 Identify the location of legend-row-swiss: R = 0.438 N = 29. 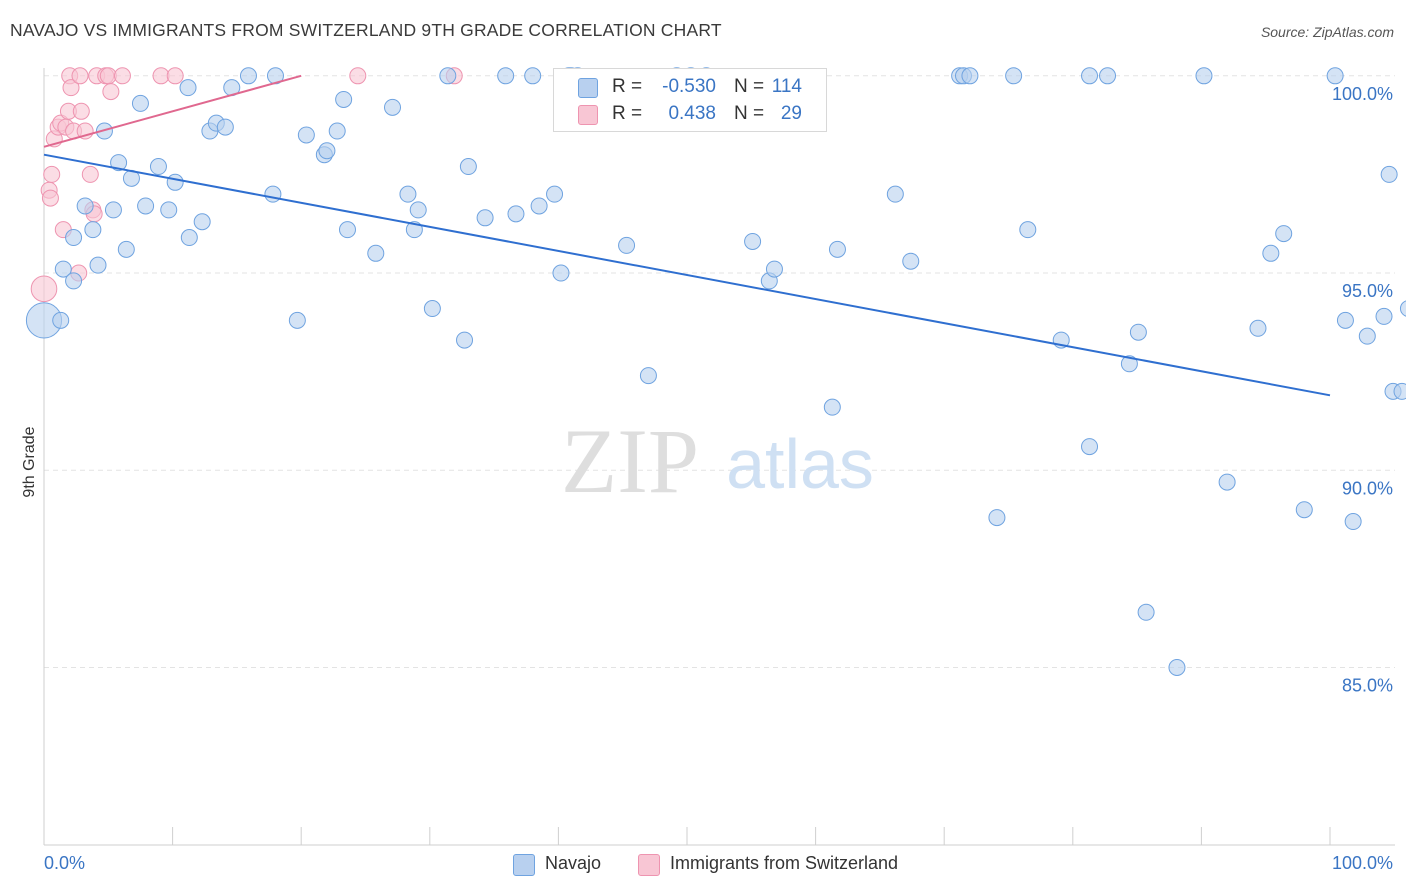
(690, 115).